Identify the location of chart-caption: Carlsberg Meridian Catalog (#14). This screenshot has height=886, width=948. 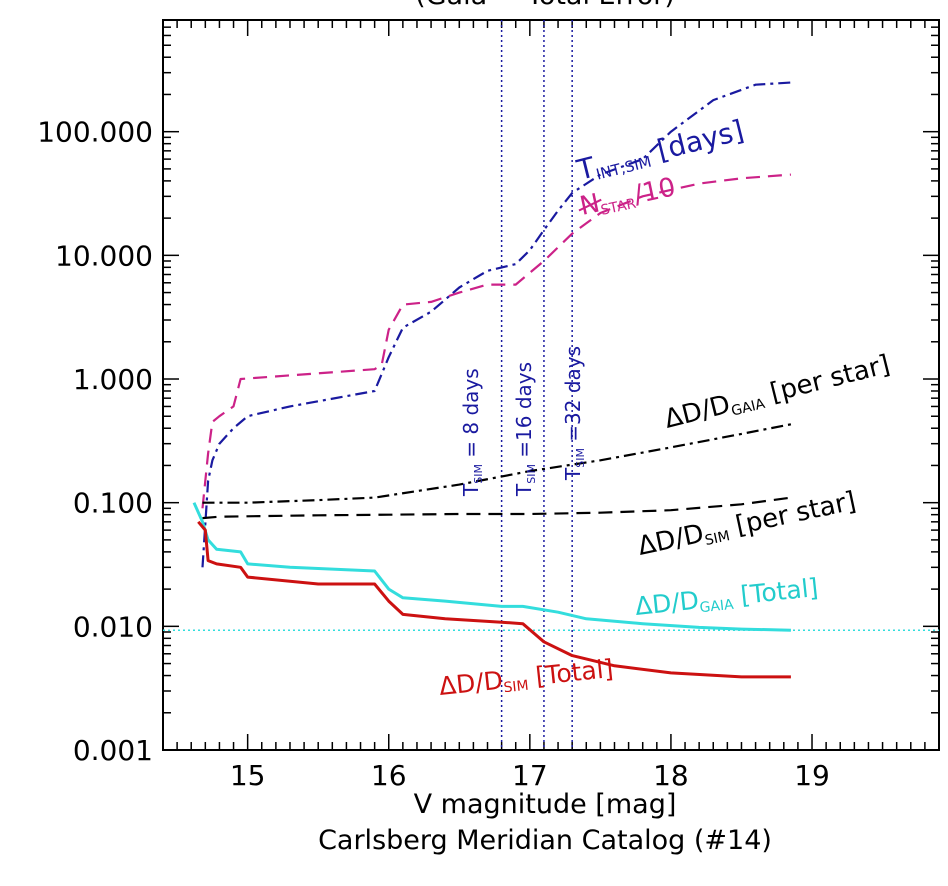
(545, 840).